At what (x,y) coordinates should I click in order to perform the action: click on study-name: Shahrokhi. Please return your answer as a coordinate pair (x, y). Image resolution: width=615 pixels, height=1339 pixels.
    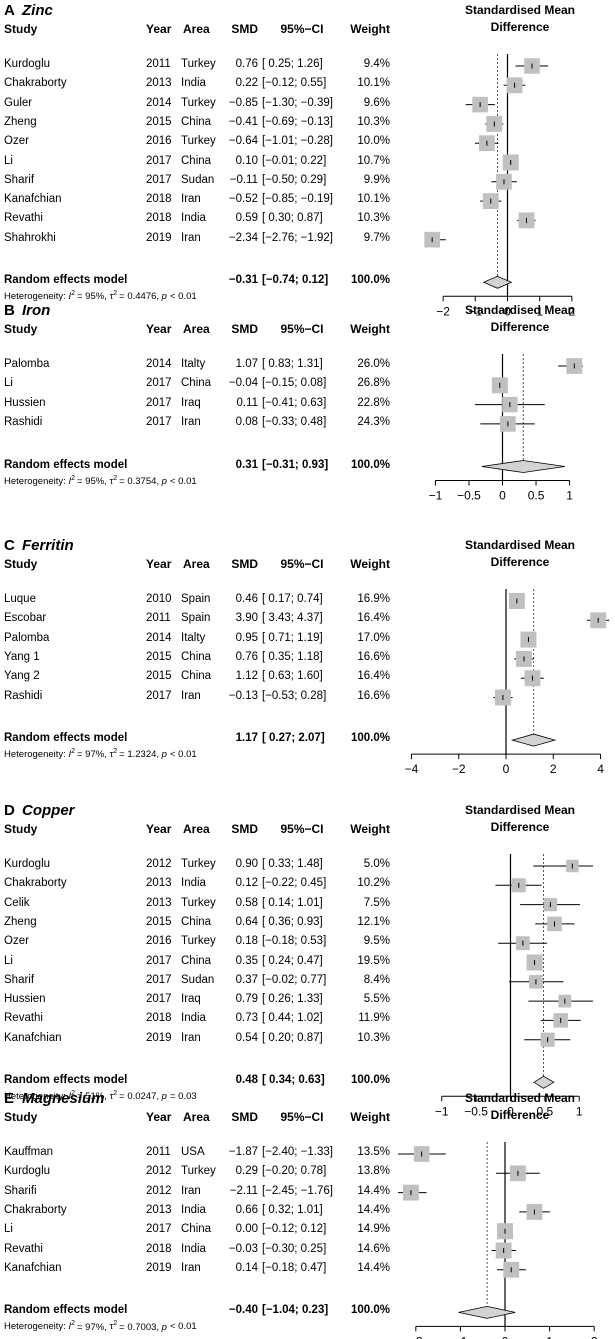
    Looking at the image, I should click on (30, 237).